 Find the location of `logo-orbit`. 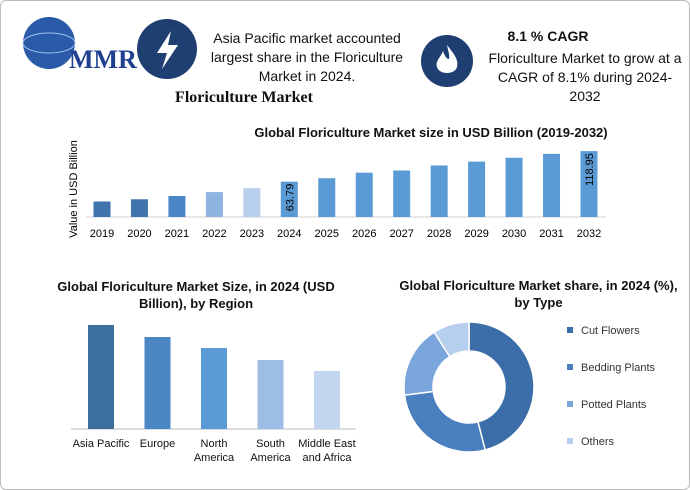

logo-orbit is located at coordinates (49, 43).